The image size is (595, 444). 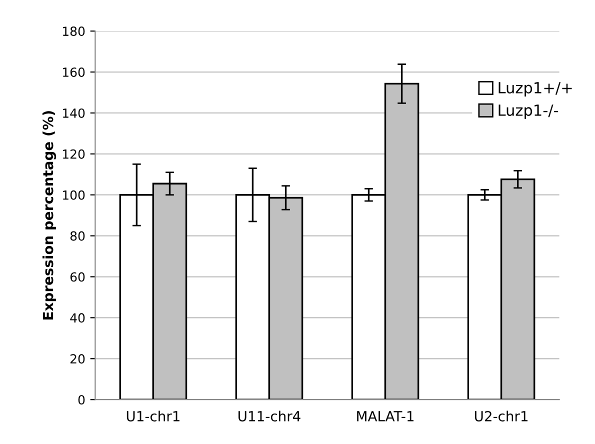 I want to click on legend-label: Luzp1+/+, so click(x=535, y=89).